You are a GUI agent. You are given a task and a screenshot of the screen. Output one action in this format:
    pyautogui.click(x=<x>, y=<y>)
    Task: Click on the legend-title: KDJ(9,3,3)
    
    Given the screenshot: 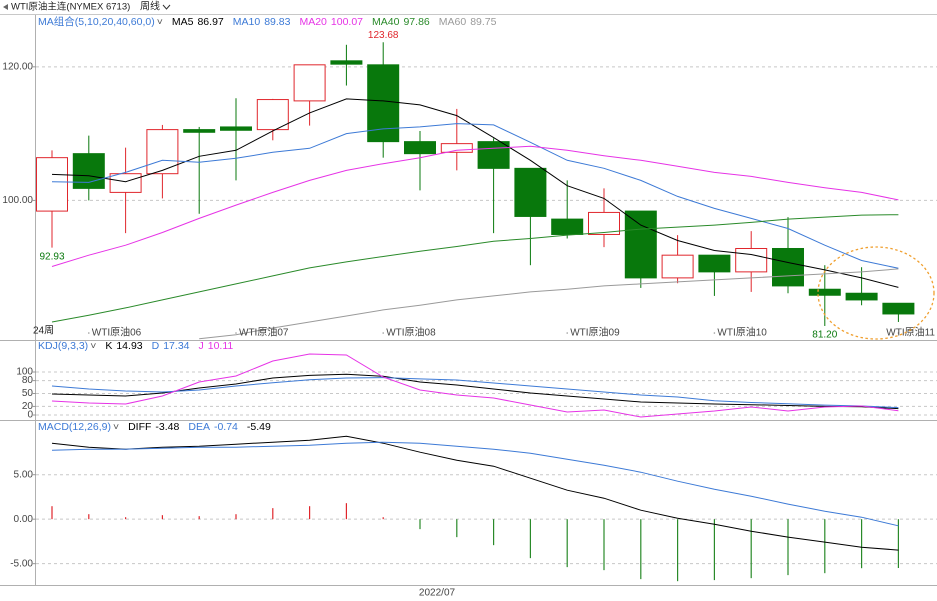 What is the action you would take?
    pyautogui.click(x=63, y=346)
    